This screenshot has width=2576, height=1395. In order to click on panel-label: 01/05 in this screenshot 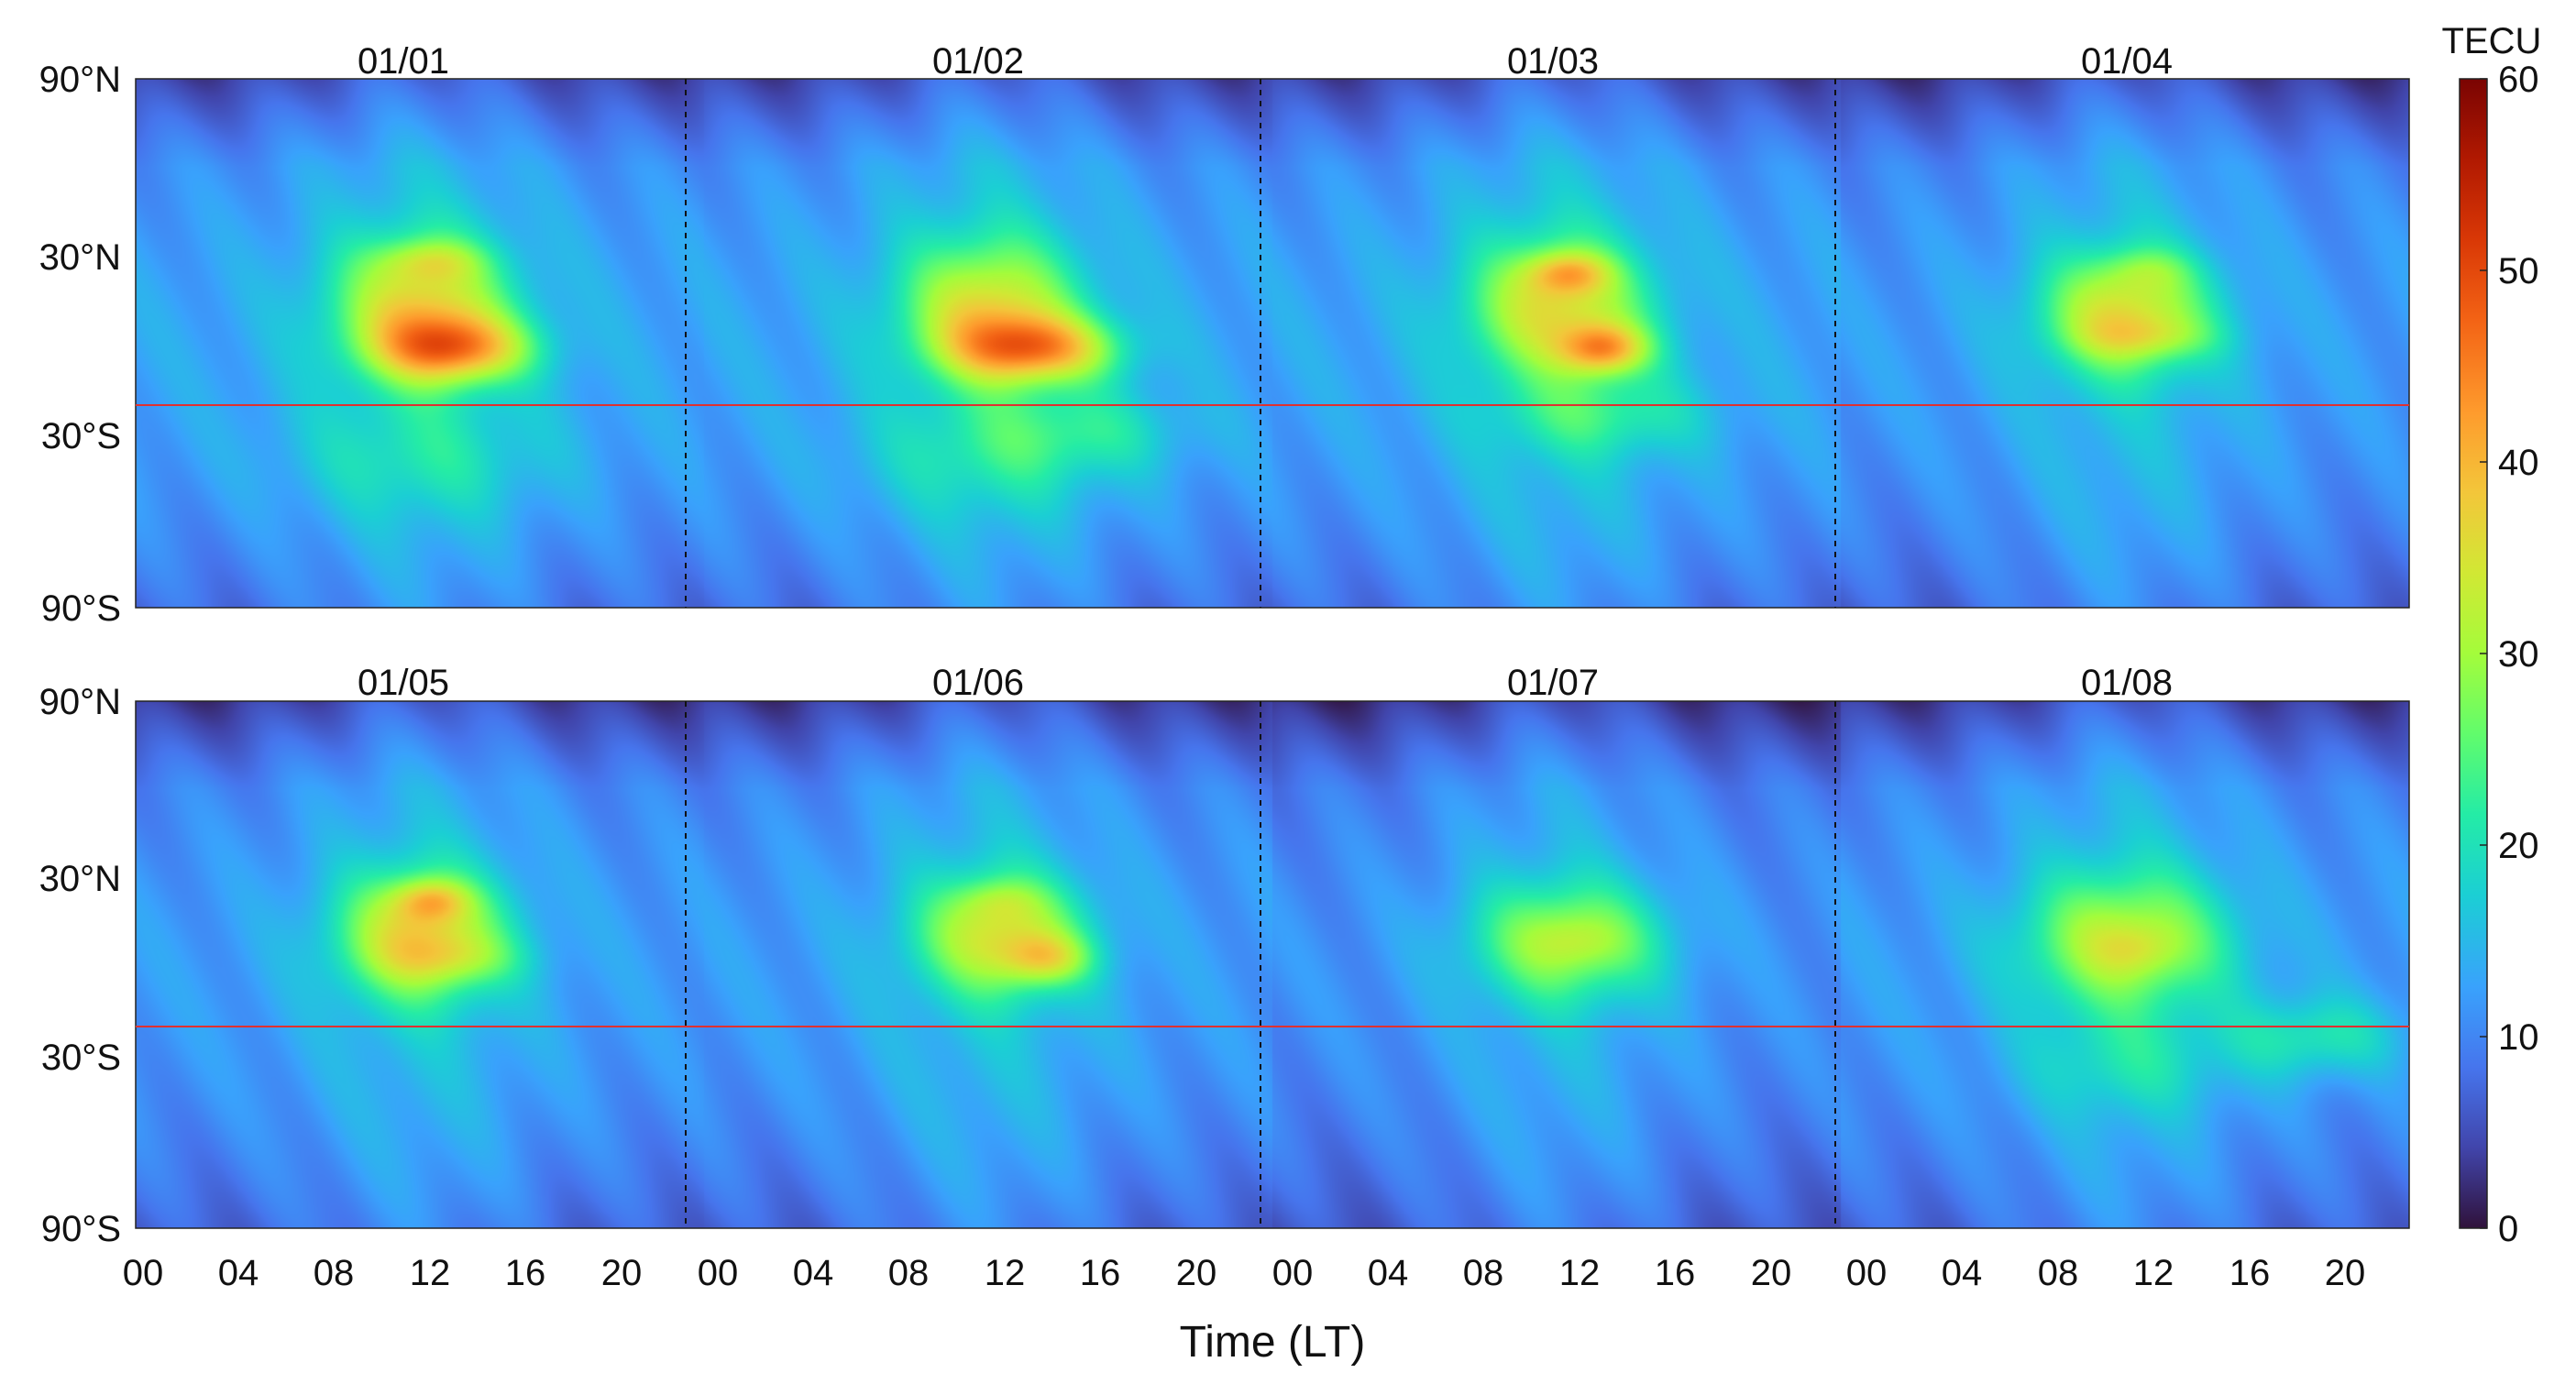, I will do `click(404, 683)`.